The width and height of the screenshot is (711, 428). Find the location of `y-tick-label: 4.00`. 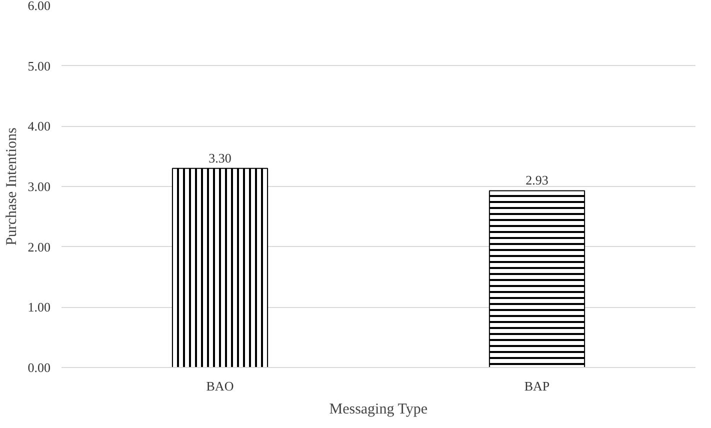

y-tick-label: 4.00 is located at coordinates (39, 126).